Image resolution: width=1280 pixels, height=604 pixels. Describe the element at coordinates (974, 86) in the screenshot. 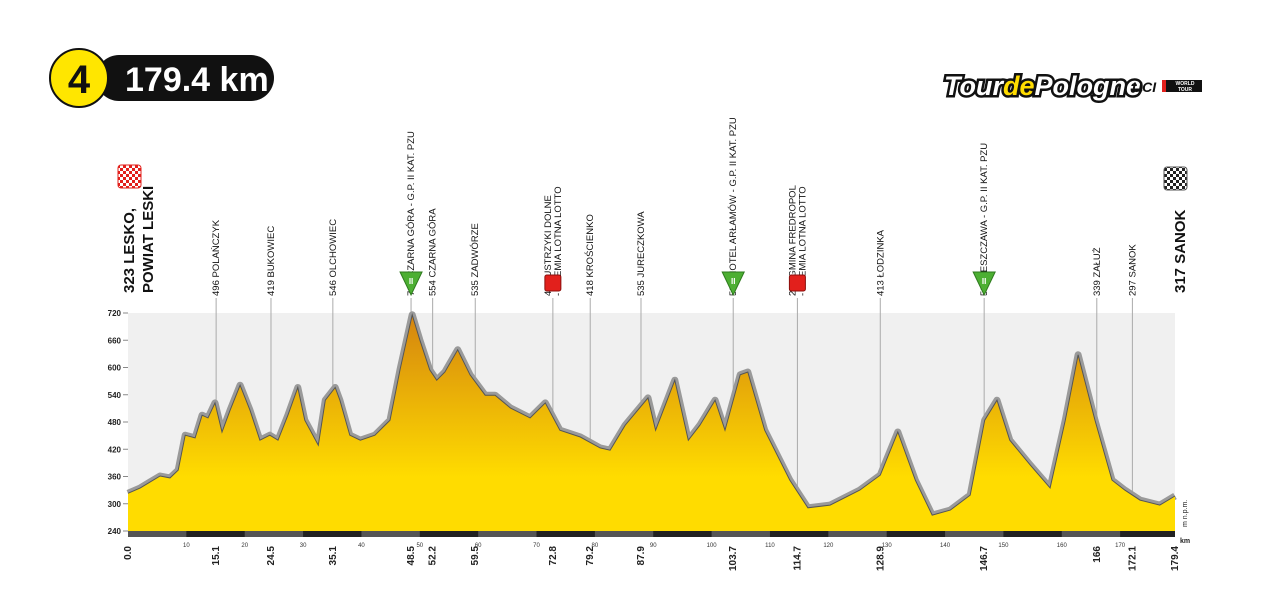

I see `logo-part: Tour` at that location.